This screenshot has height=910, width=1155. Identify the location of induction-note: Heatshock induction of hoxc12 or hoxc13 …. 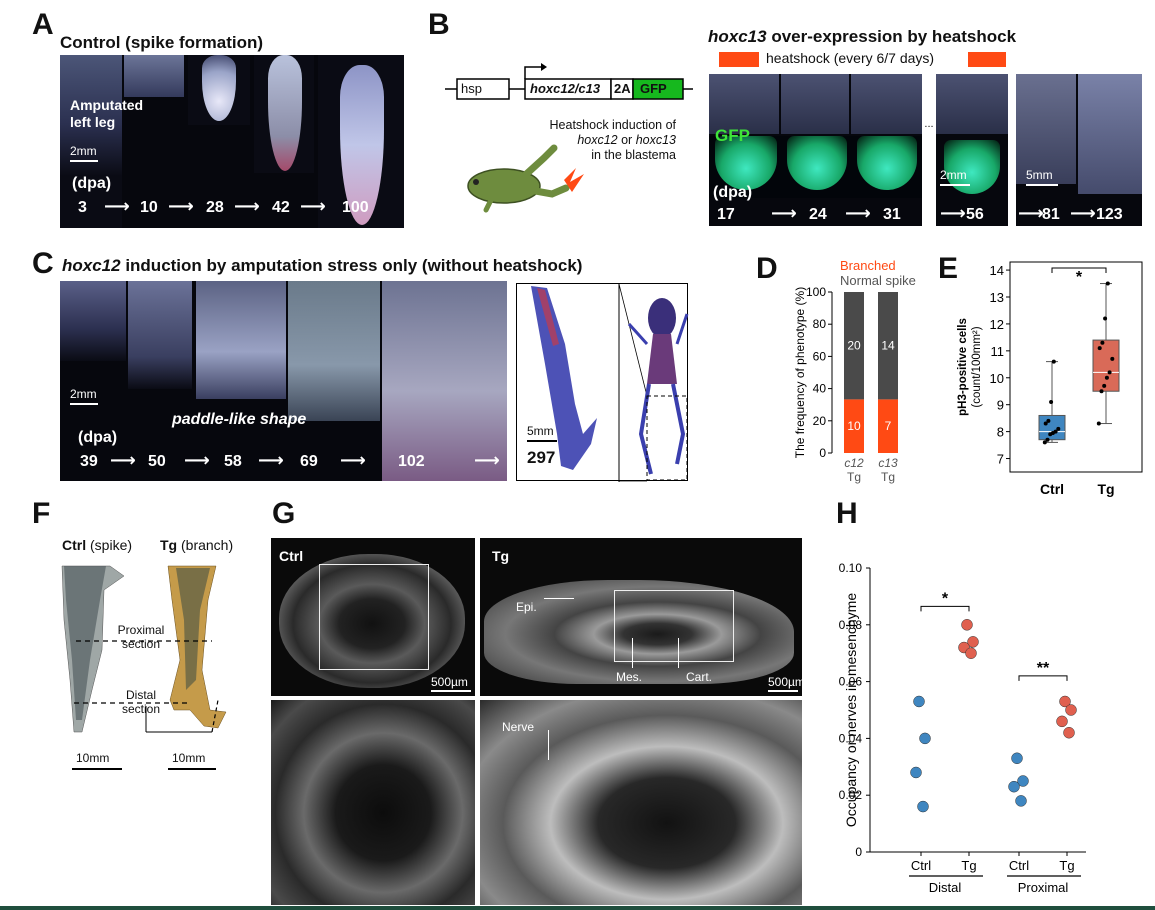
(612, 140).